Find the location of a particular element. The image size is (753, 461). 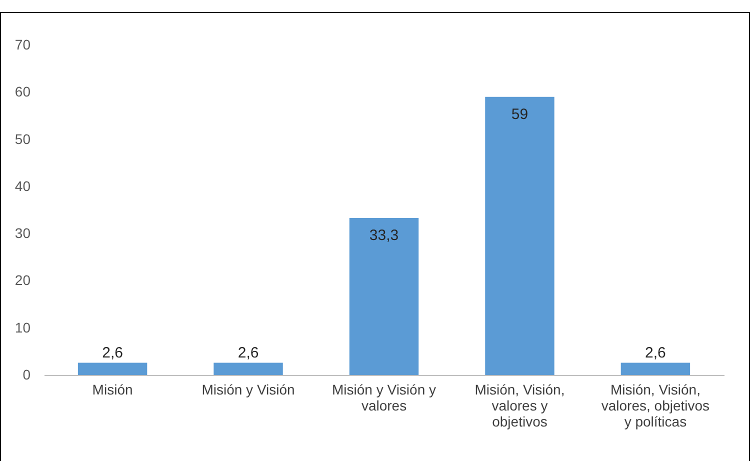

y-tick-label: 70 is located at coordinates (22, 44).